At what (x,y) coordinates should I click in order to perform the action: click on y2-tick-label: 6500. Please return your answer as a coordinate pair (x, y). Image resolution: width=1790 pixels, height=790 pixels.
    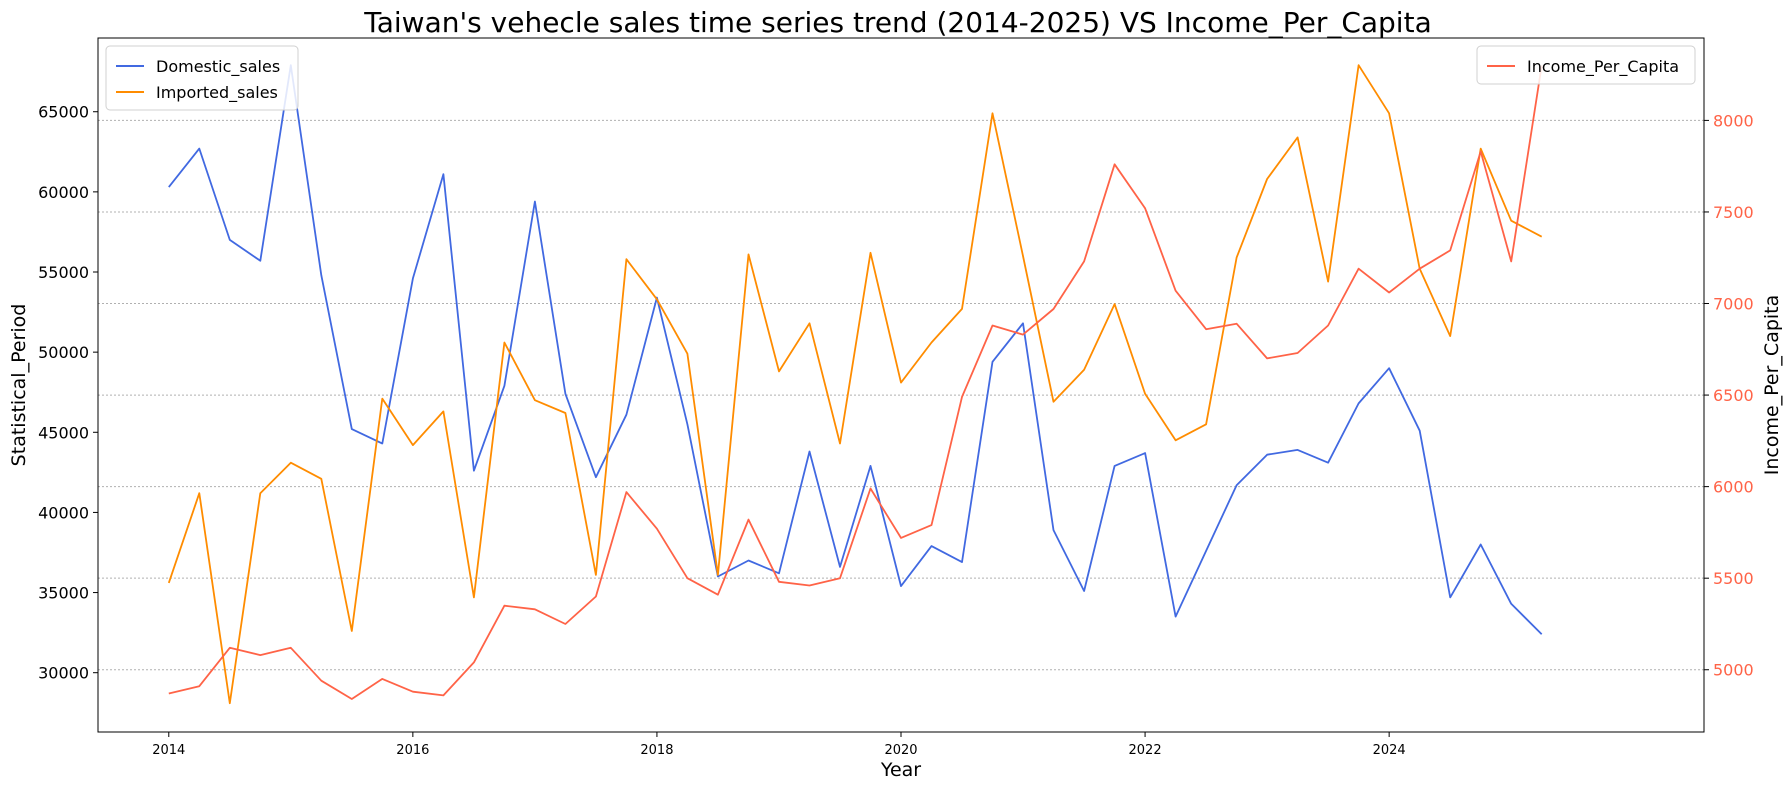
    Looking at the image, I should click on (1733, 395).